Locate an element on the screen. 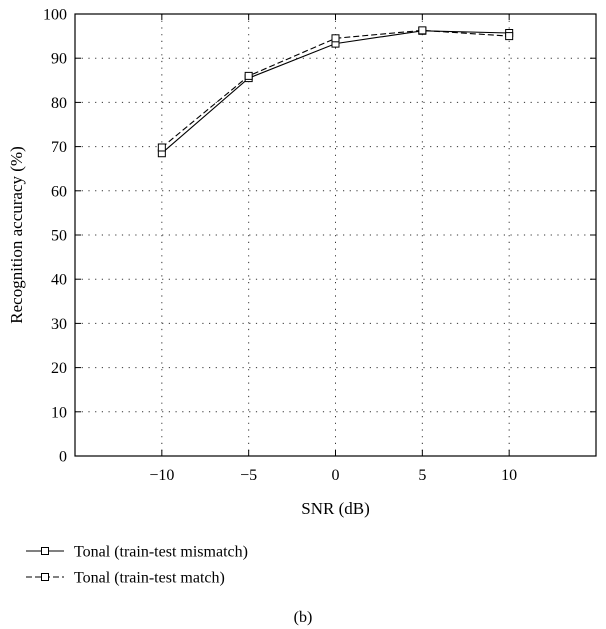 This screenshot has height=629, width=606. y-tick-label: 50 is located at coordinates (59, 236).